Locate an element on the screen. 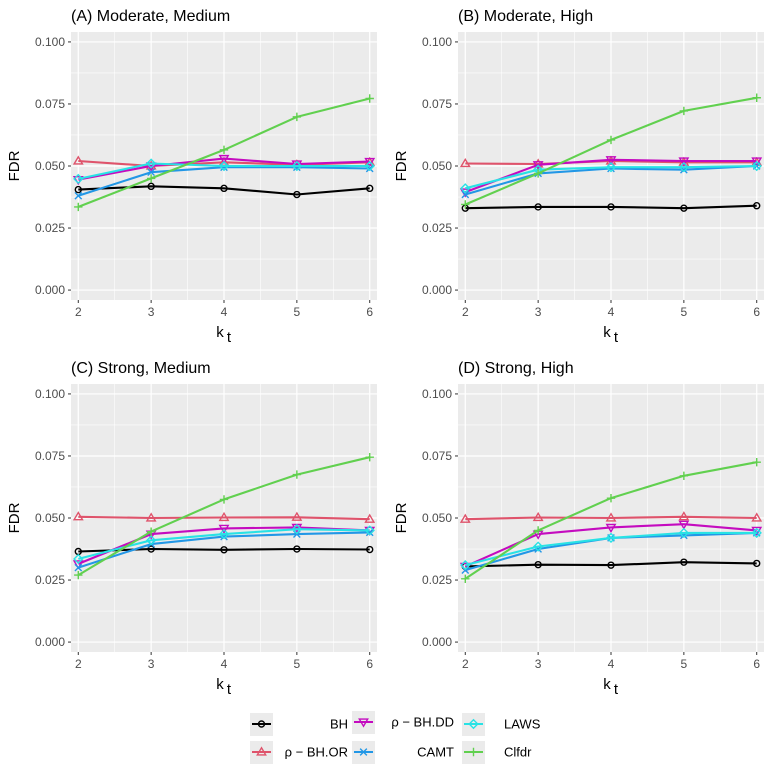 This screenshot has width=775, height=775. legend-label: BH is located at coordinates (339, 724).